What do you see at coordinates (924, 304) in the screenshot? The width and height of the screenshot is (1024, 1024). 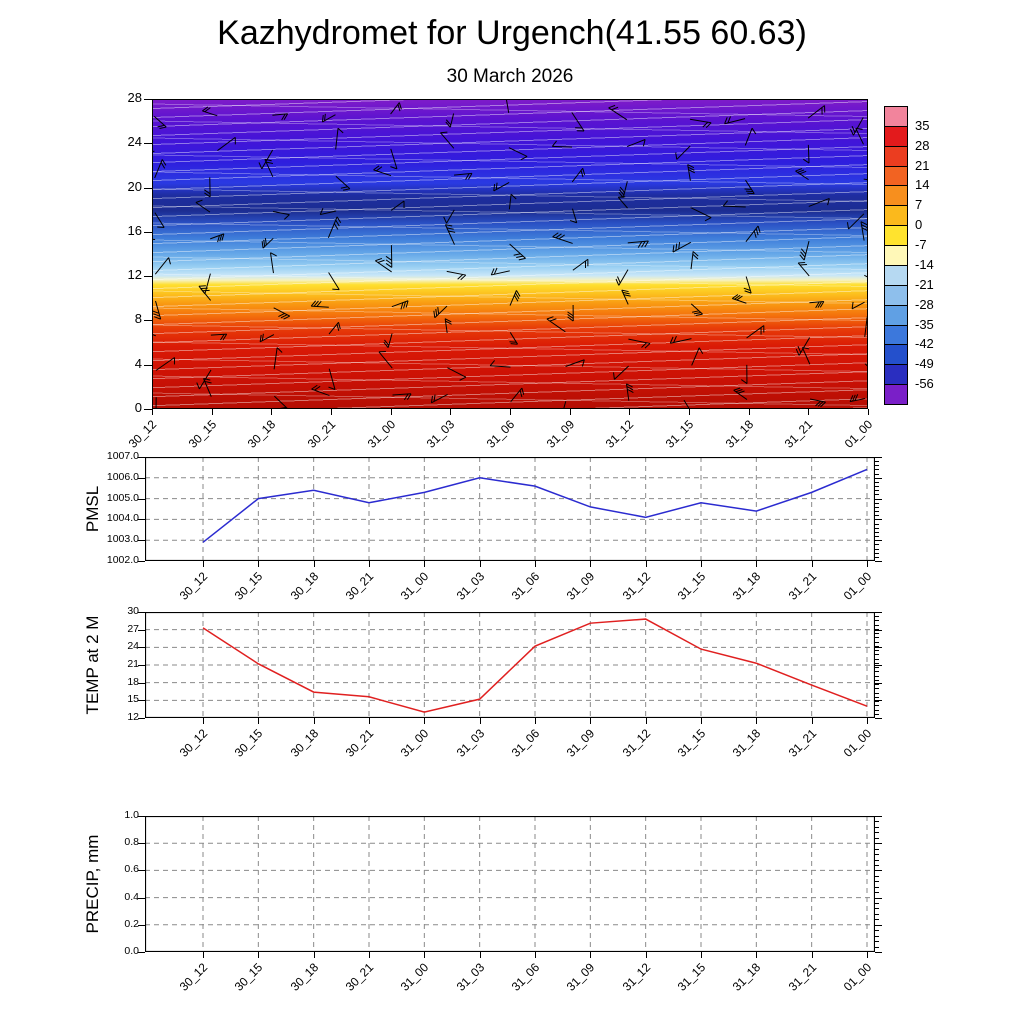 I see `colorbar-tick-label: -28` at bounding box center [924, 304].